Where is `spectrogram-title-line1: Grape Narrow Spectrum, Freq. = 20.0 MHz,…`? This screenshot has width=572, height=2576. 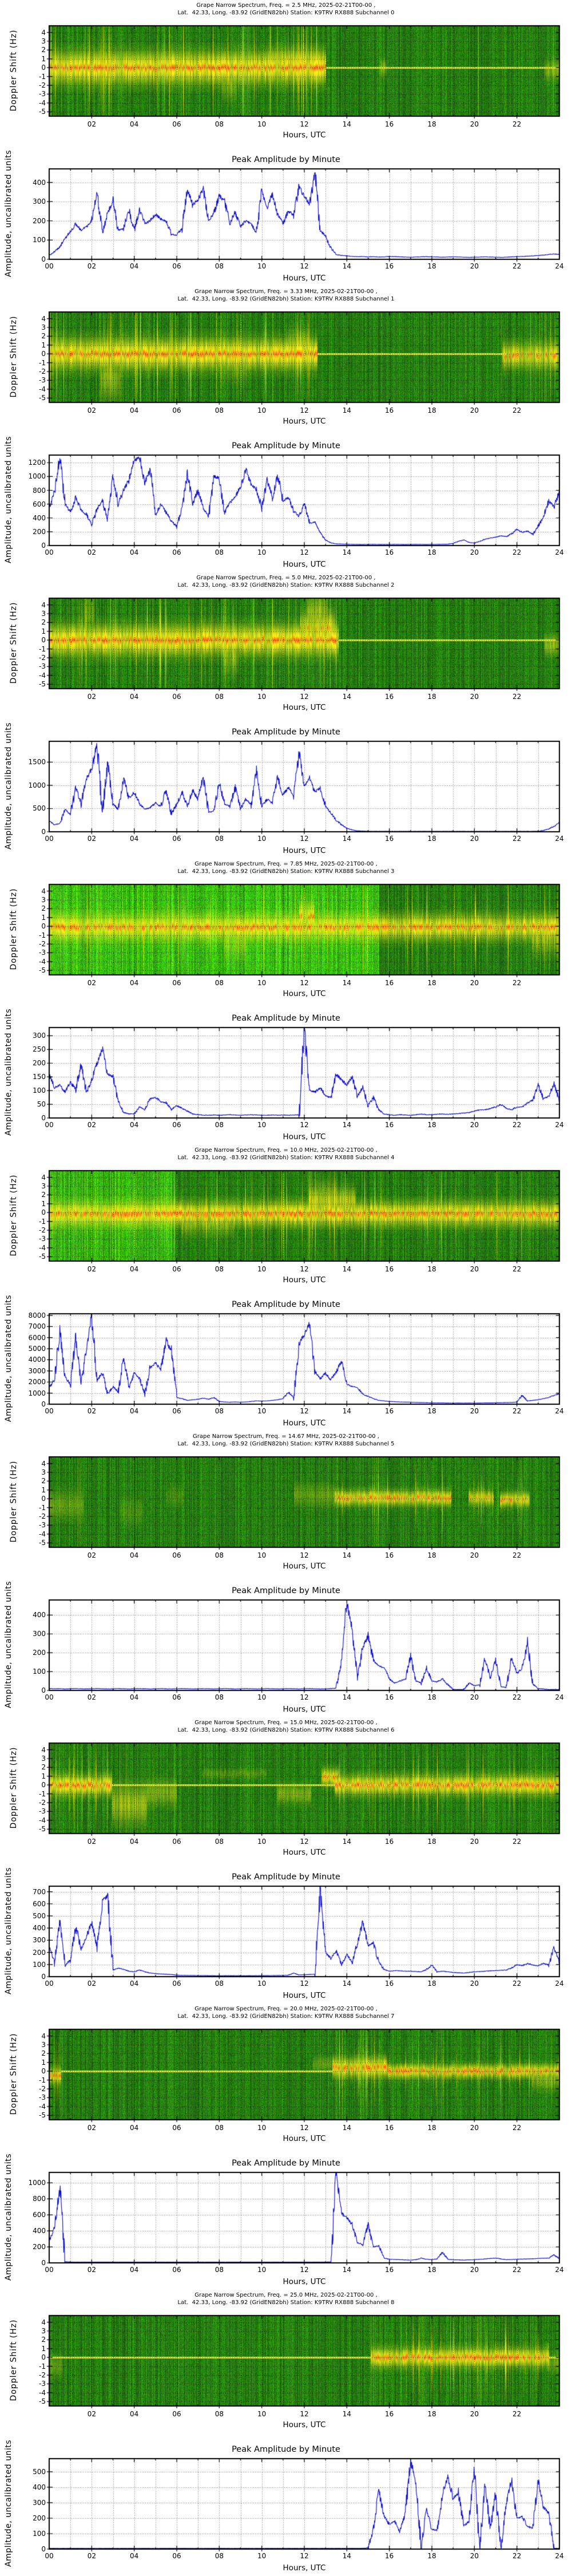
spectrogram-title-line1: Grape Narrow Spectrum, Freq. = 20.0 MHz,… is located at coordinates (286, 2009).